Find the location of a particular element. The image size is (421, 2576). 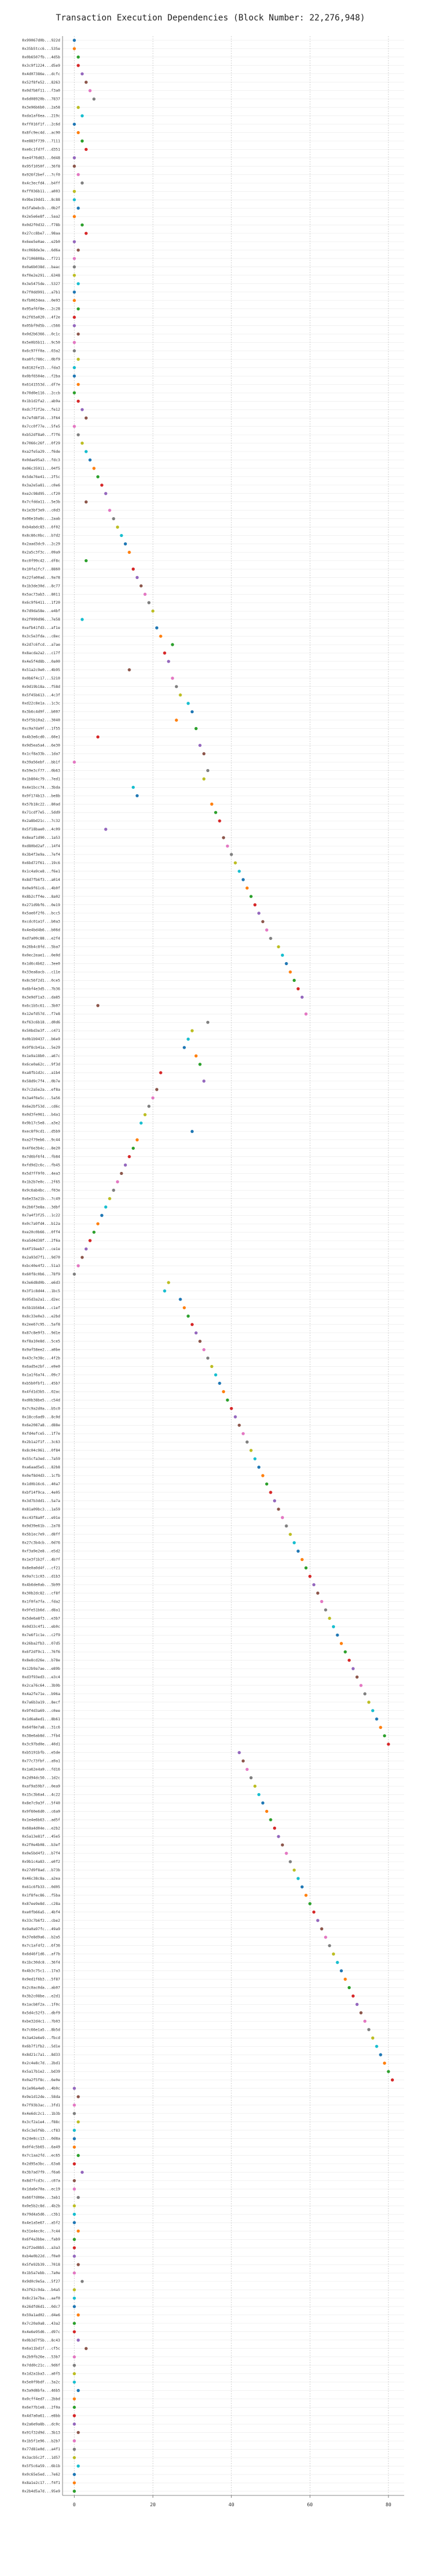

y-tick-label: 0x9e1d12de...58da is located at coordinates (41, 2097).